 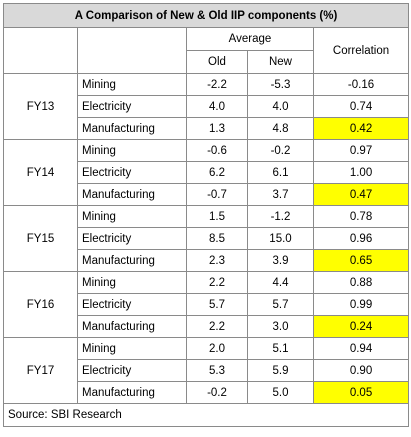 What do you see at coordinates (250, 39) in the screenshot?
I see `average-group-header: Average` at bounding box center [250, 39].